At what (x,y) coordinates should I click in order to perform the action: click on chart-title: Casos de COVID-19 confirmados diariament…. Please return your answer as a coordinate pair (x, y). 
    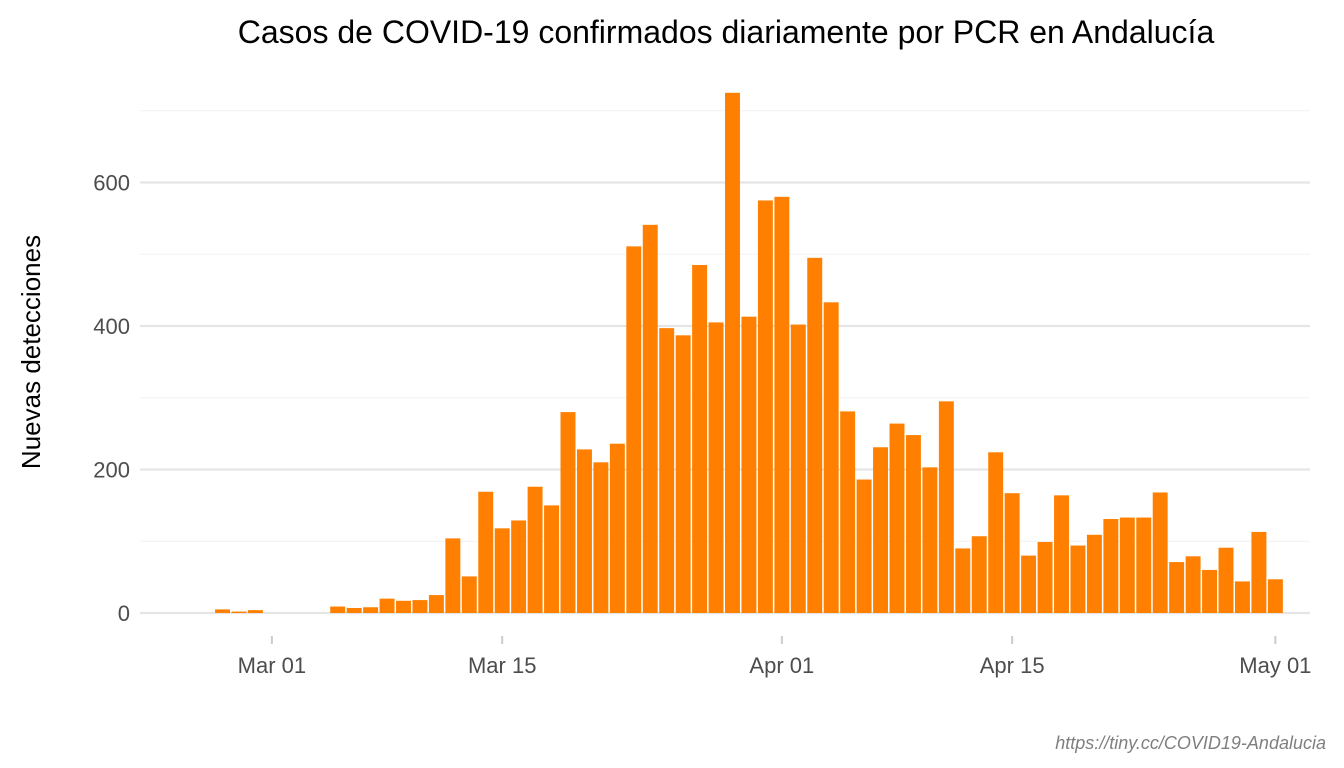
    Looking at the image, I should click on (726, 32).